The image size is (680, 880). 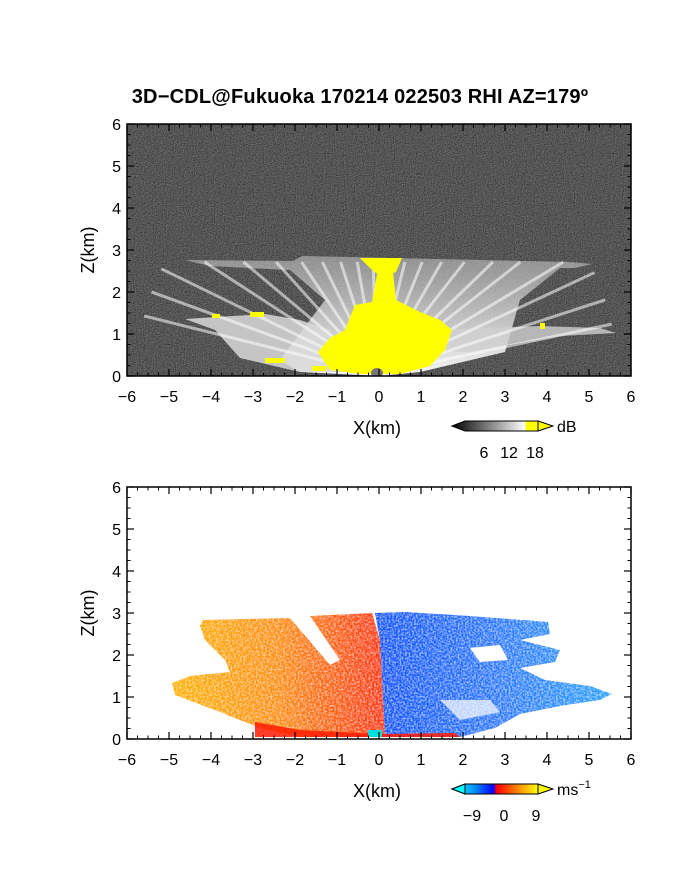 I want to click on colorbar-tick: 6, so click(x=484, y=453).